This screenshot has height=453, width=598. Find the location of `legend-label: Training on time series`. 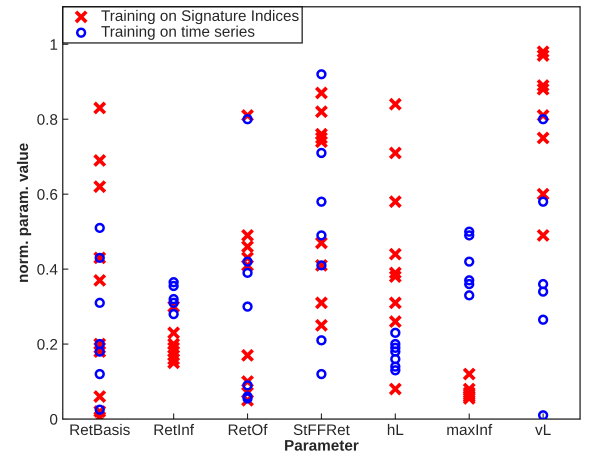

legend-label: Training on time series is located at coordinates (177, 33).